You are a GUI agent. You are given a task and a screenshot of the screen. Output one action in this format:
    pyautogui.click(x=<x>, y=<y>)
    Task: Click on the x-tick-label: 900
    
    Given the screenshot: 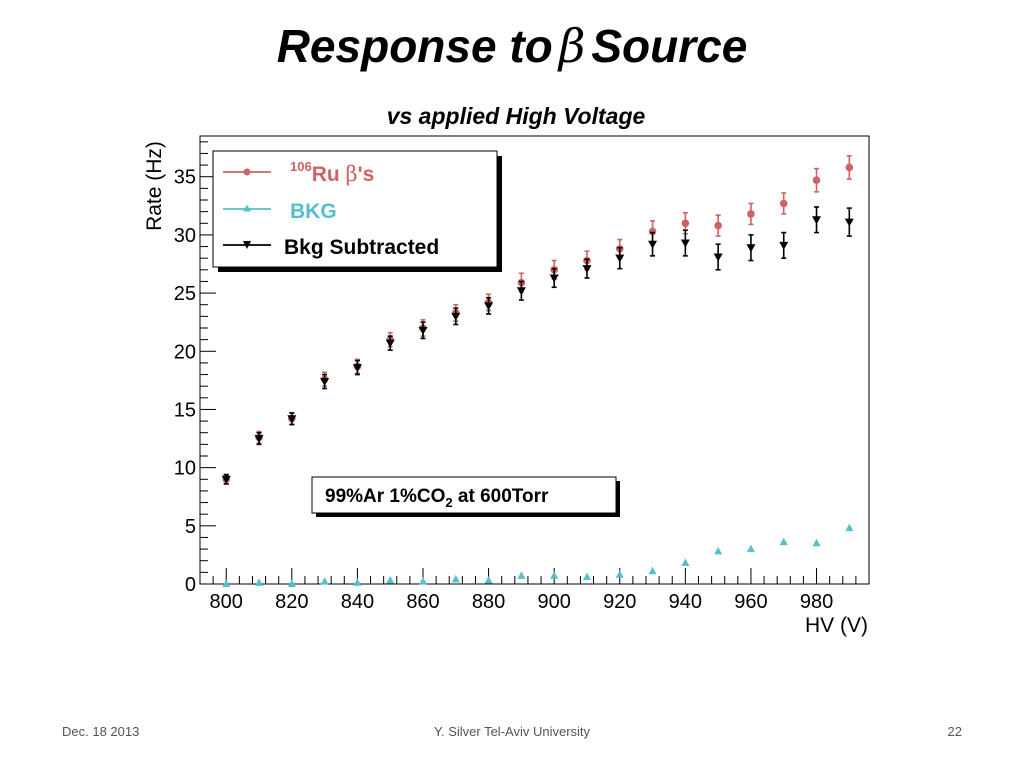 What is the action you would take?
    pyautogui.click(x=553, y=602)
    